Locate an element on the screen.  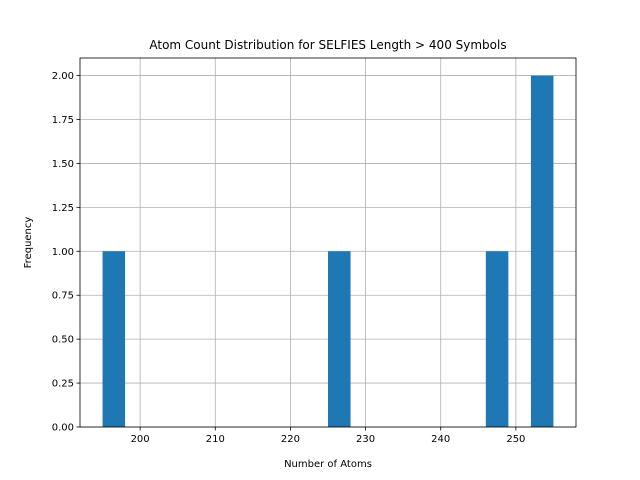
x-tick-label: 250 is located at coordinates (515, 439).